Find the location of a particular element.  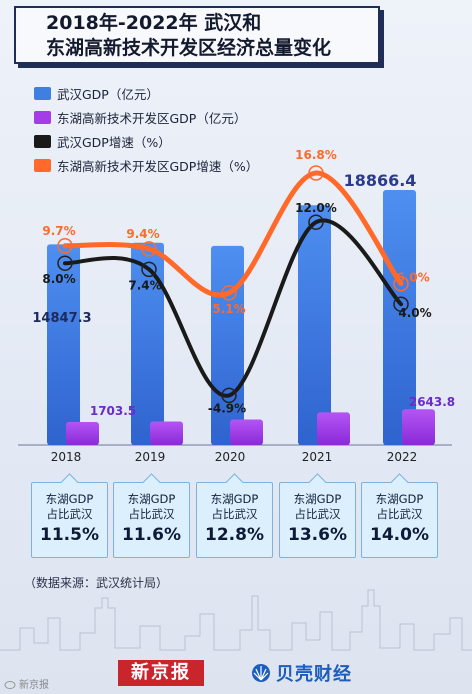

bar-donghu-gdp-2022 is located at coordinates (418, 427).